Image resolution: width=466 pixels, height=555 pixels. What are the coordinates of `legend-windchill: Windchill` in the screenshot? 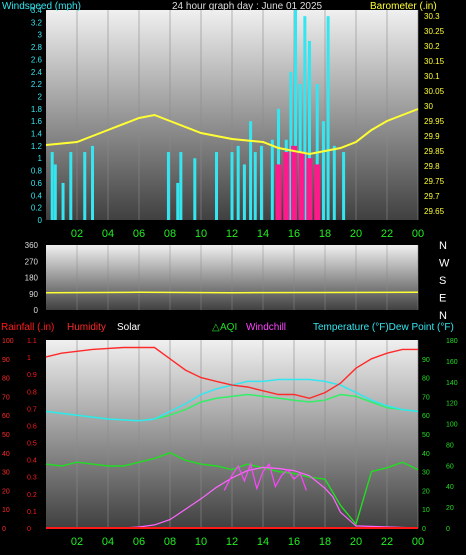 It's located at (266, 327).